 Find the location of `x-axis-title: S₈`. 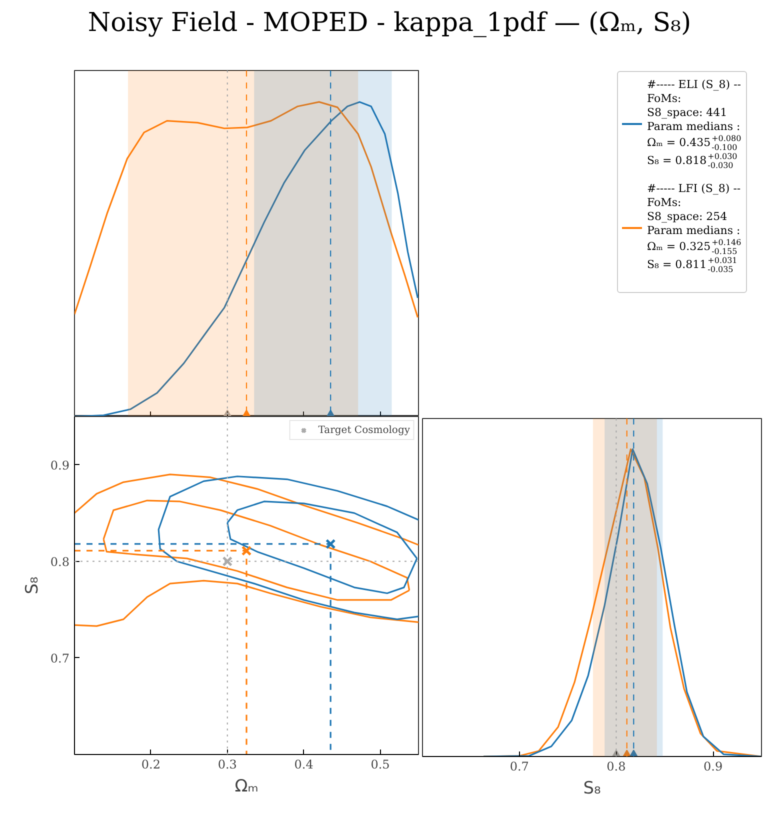

x-axis-title: S₈ is located at coordinates (592, 788).